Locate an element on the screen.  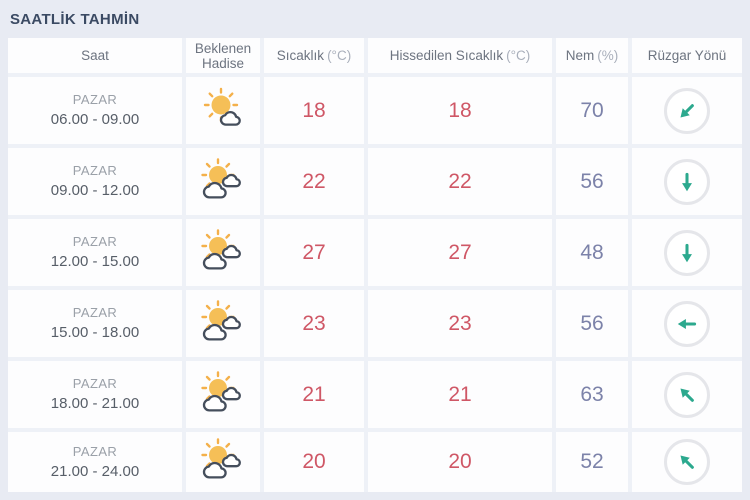
column-header-label: Beklenen Hadise is located at coordinates (223, 55).